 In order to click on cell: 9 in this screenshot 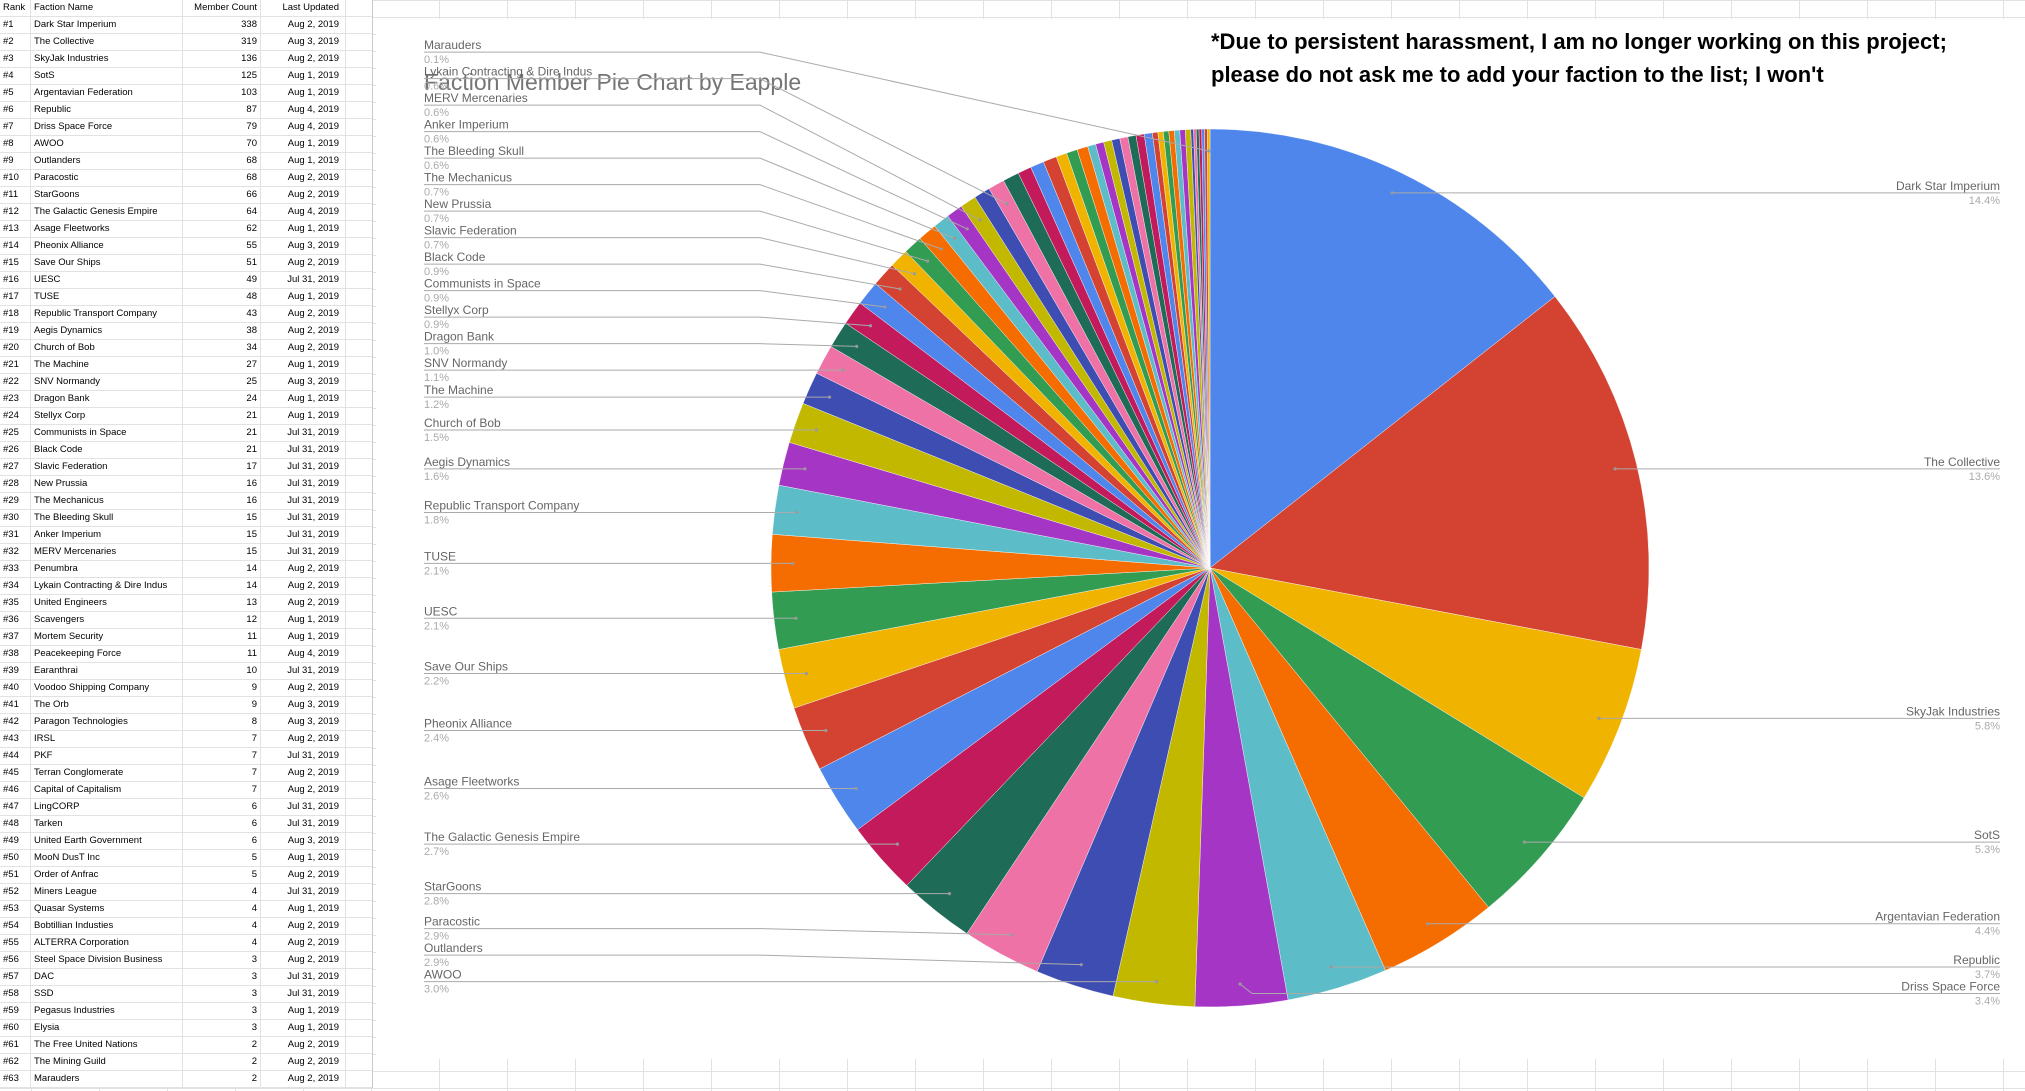, I will do `click(222, 688)`.